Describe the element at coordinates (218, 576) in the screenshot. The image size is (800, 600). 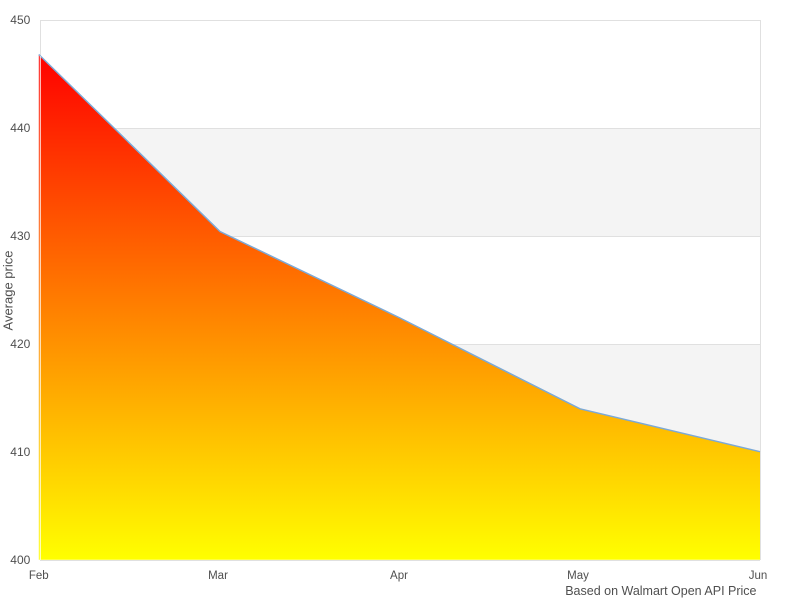
I see `svg-text: Mar` at that location.